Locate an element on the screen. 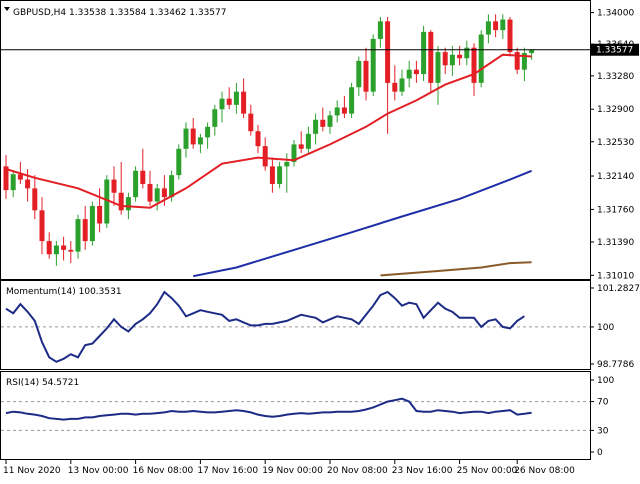 The image size is (640, 484). price-axis-tick-label: 1.31760 is located at coordinates (615, 210).